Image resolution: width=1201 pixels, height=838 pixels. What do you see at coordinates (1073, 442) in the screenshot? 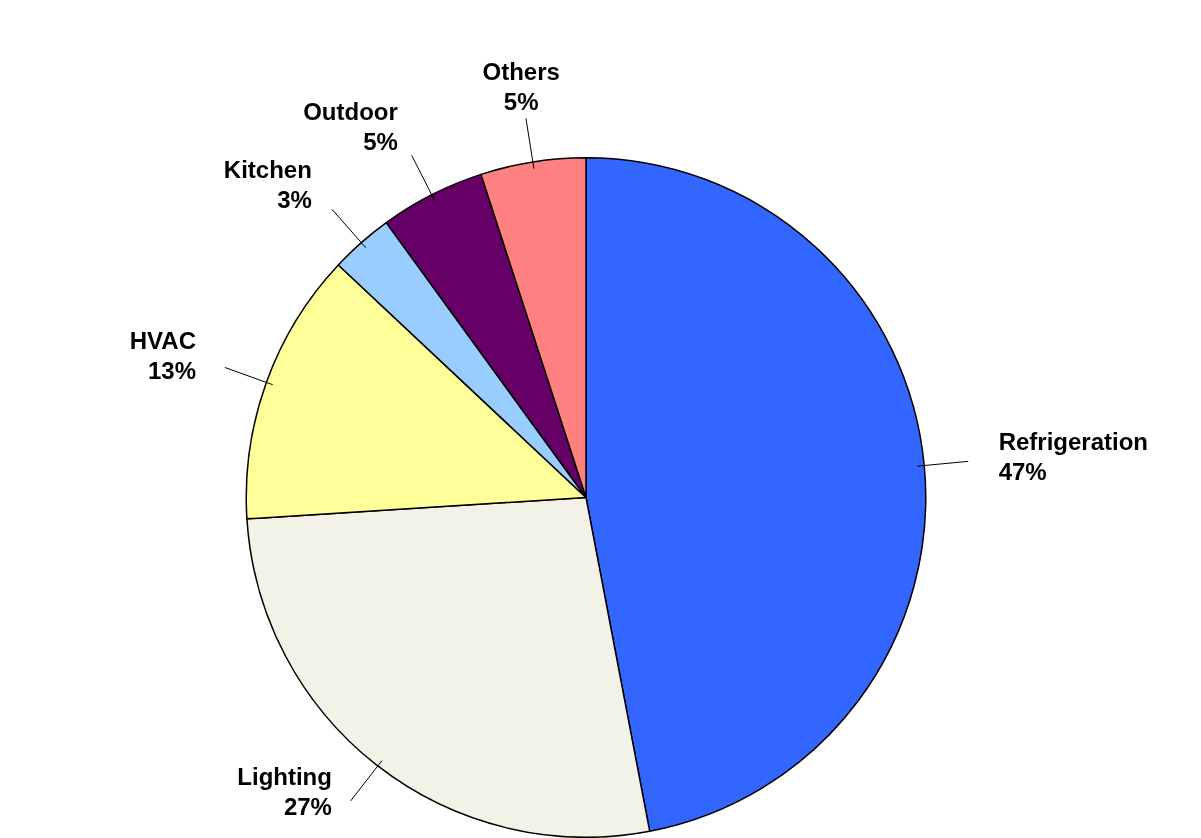
I see `slice-label: Refrigeration` at bounding box center [1073, 442].